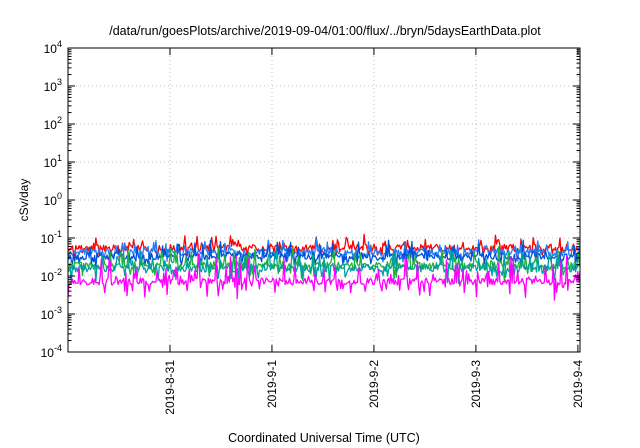 This screenshot has width=640, height=448. I want to click on y-tick-label: 10⁻⁴, so click(51, 351).